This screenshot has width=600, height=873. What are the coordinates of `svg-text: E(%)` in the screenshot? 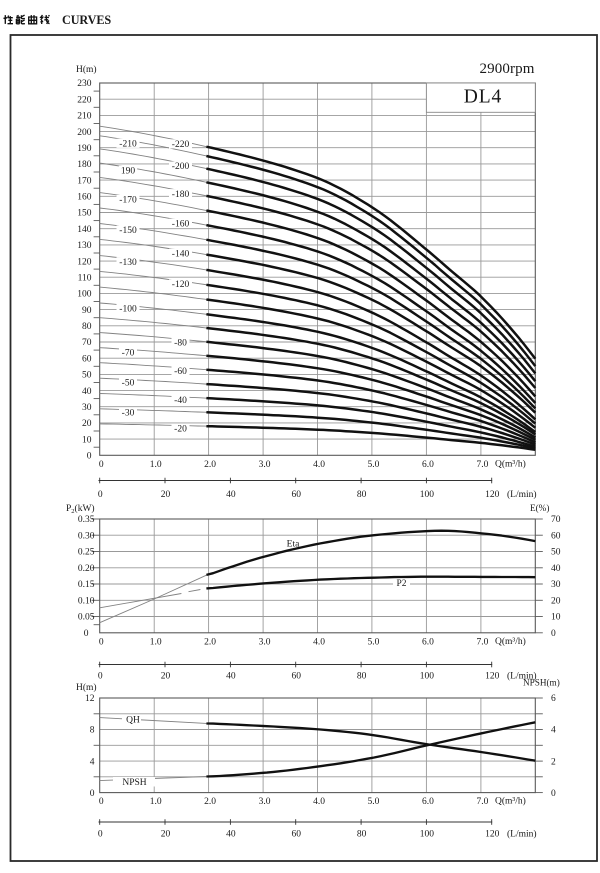 It's located at (539, 508).